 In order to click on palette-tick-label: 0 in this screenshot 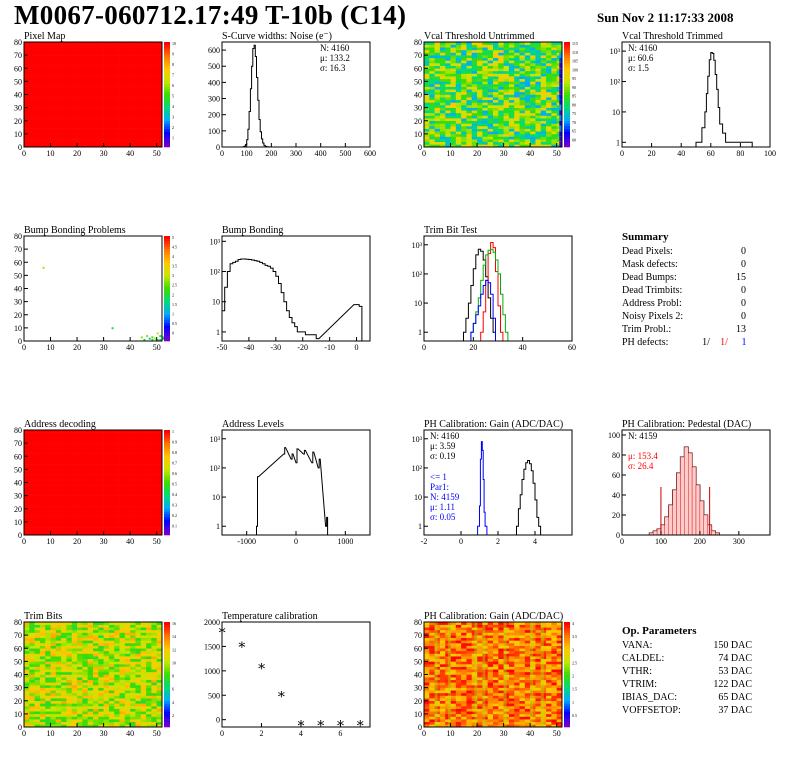, I will do `click(173, 332)`.